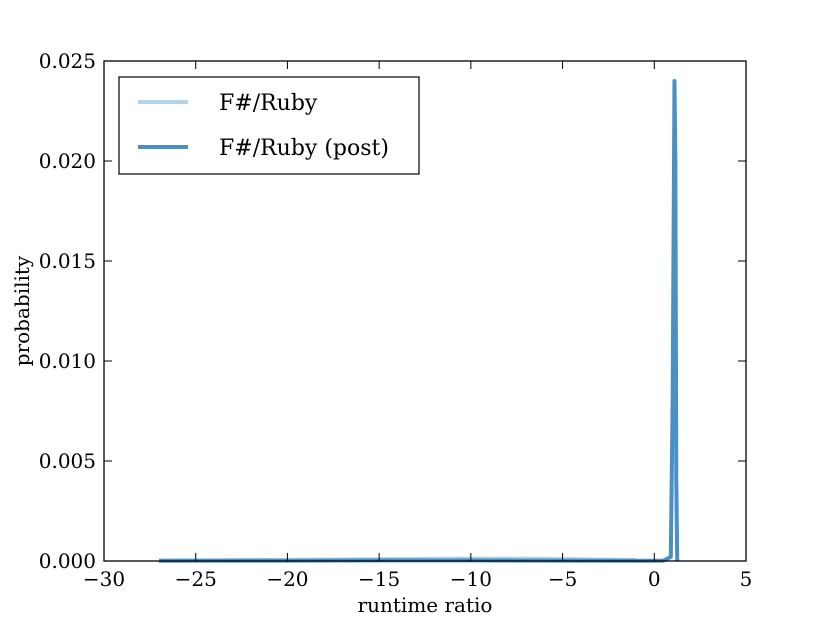 This screenshot has height=623, width=830. Describe the element at coordinates (304, 148) in the screenshot. I see `legend-label-1: F#/Ruby (post)` at that location.